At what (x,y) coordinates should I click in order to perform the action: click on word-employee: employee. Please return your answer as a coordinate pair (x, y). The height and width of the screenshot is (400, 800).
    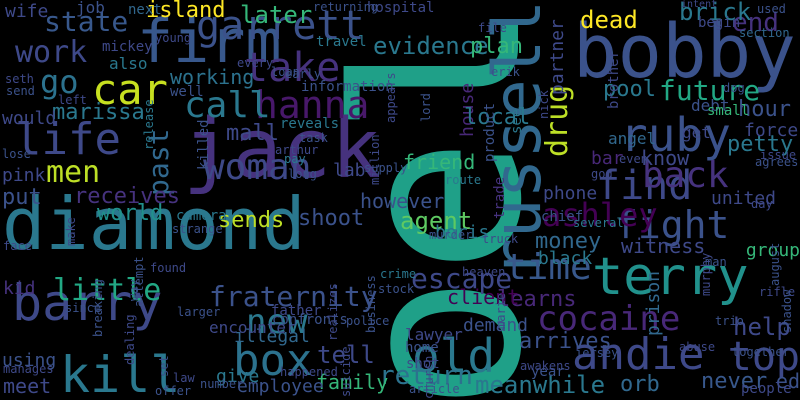
    Looking at the image, I should click on (280, 386).